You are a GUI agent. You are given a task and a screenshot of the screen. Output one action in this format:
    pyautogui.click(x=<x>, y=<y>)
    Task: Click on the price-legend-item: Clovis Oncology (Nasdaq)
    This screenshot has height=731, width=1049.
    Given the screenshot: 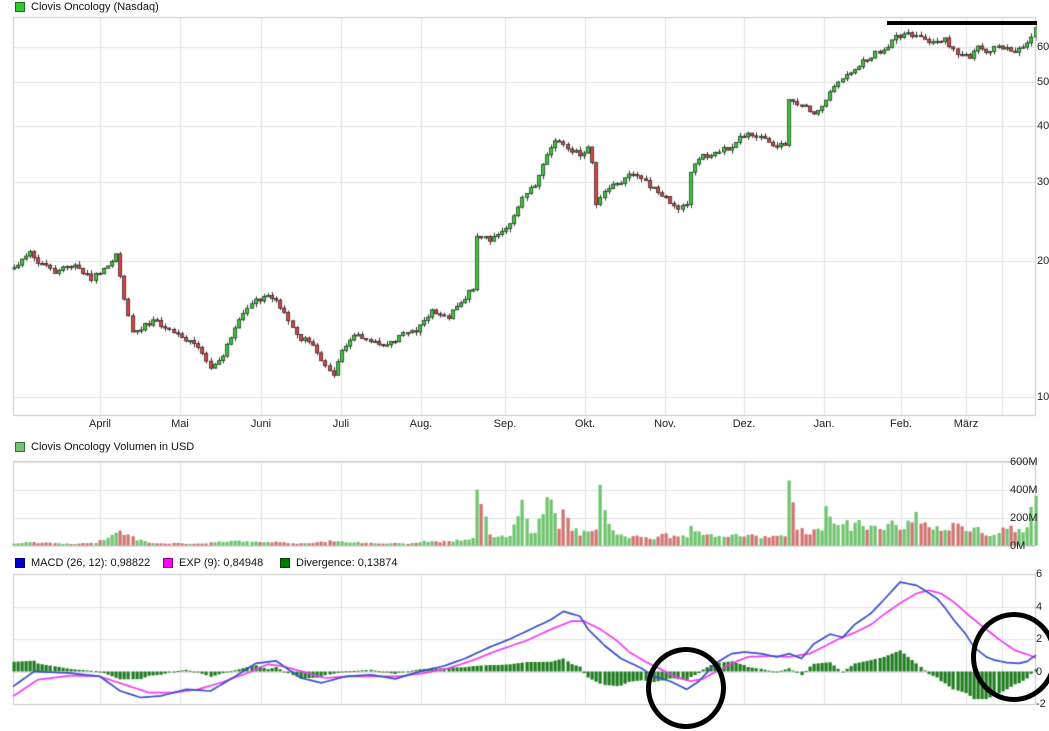 What is the action you would take?
    pyautogui.click(x=87, y=7)
    